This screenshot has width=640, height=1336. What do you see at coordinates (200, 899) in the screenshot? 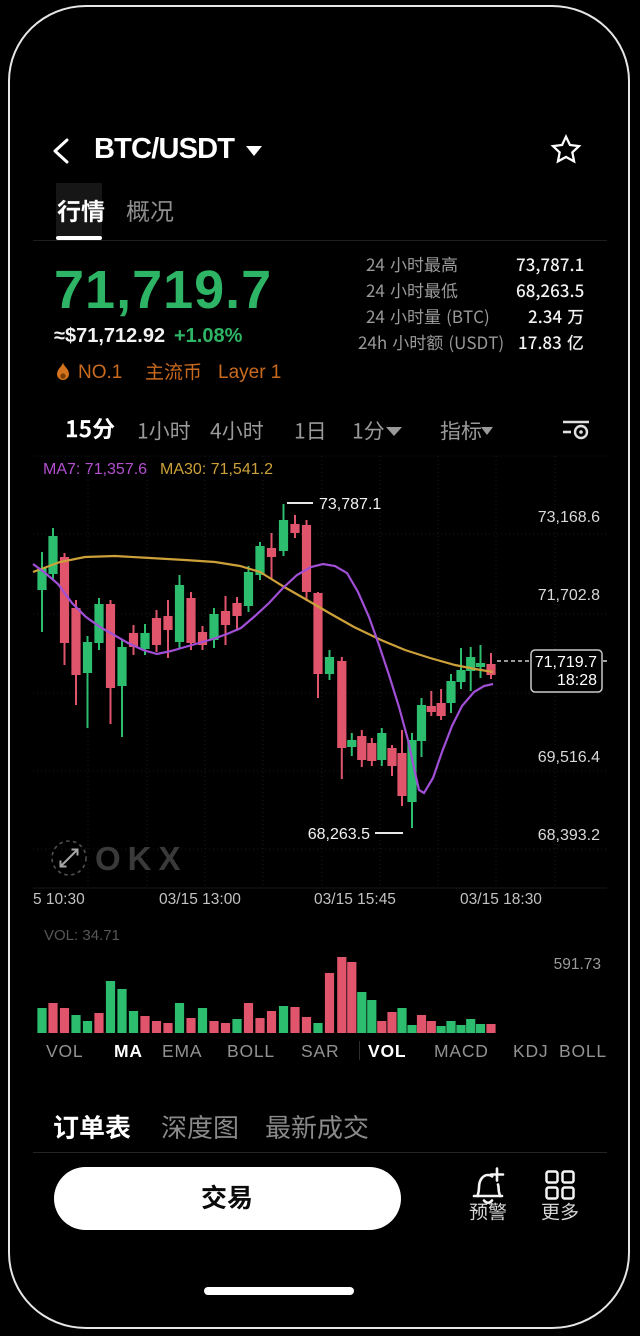
I see `svg-text: 03/15 13:00` at bounding box center [200, 899].